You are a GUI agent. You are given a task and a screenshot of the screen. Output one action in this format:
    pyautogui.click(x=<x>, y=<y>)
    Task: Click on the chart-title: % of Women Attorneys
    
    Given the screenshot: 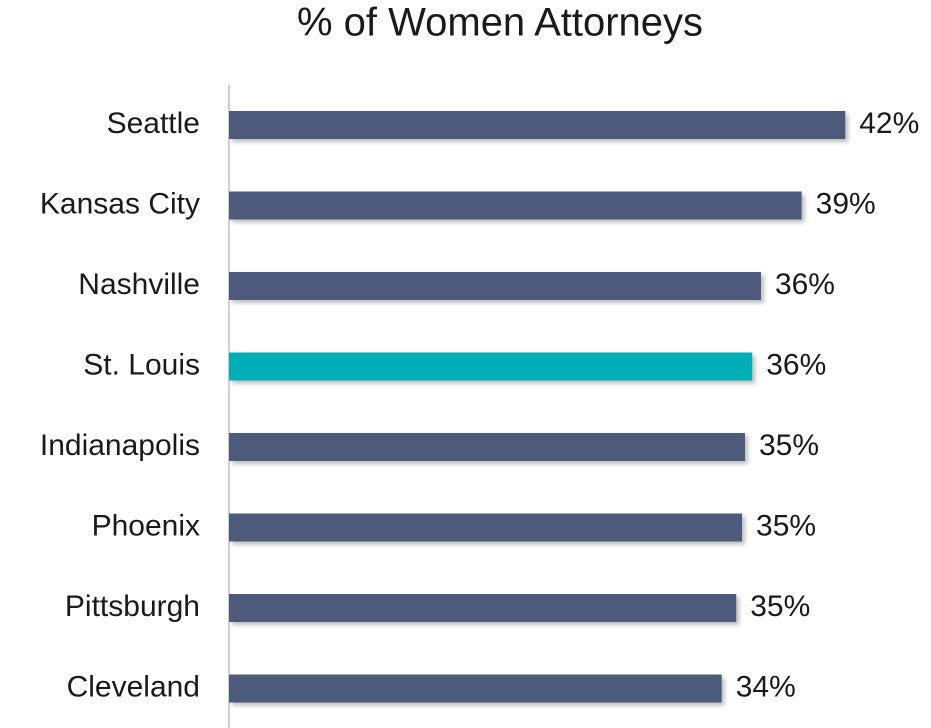 What is the action you would take?
    pyautogui.click(x=500, y=23)
    